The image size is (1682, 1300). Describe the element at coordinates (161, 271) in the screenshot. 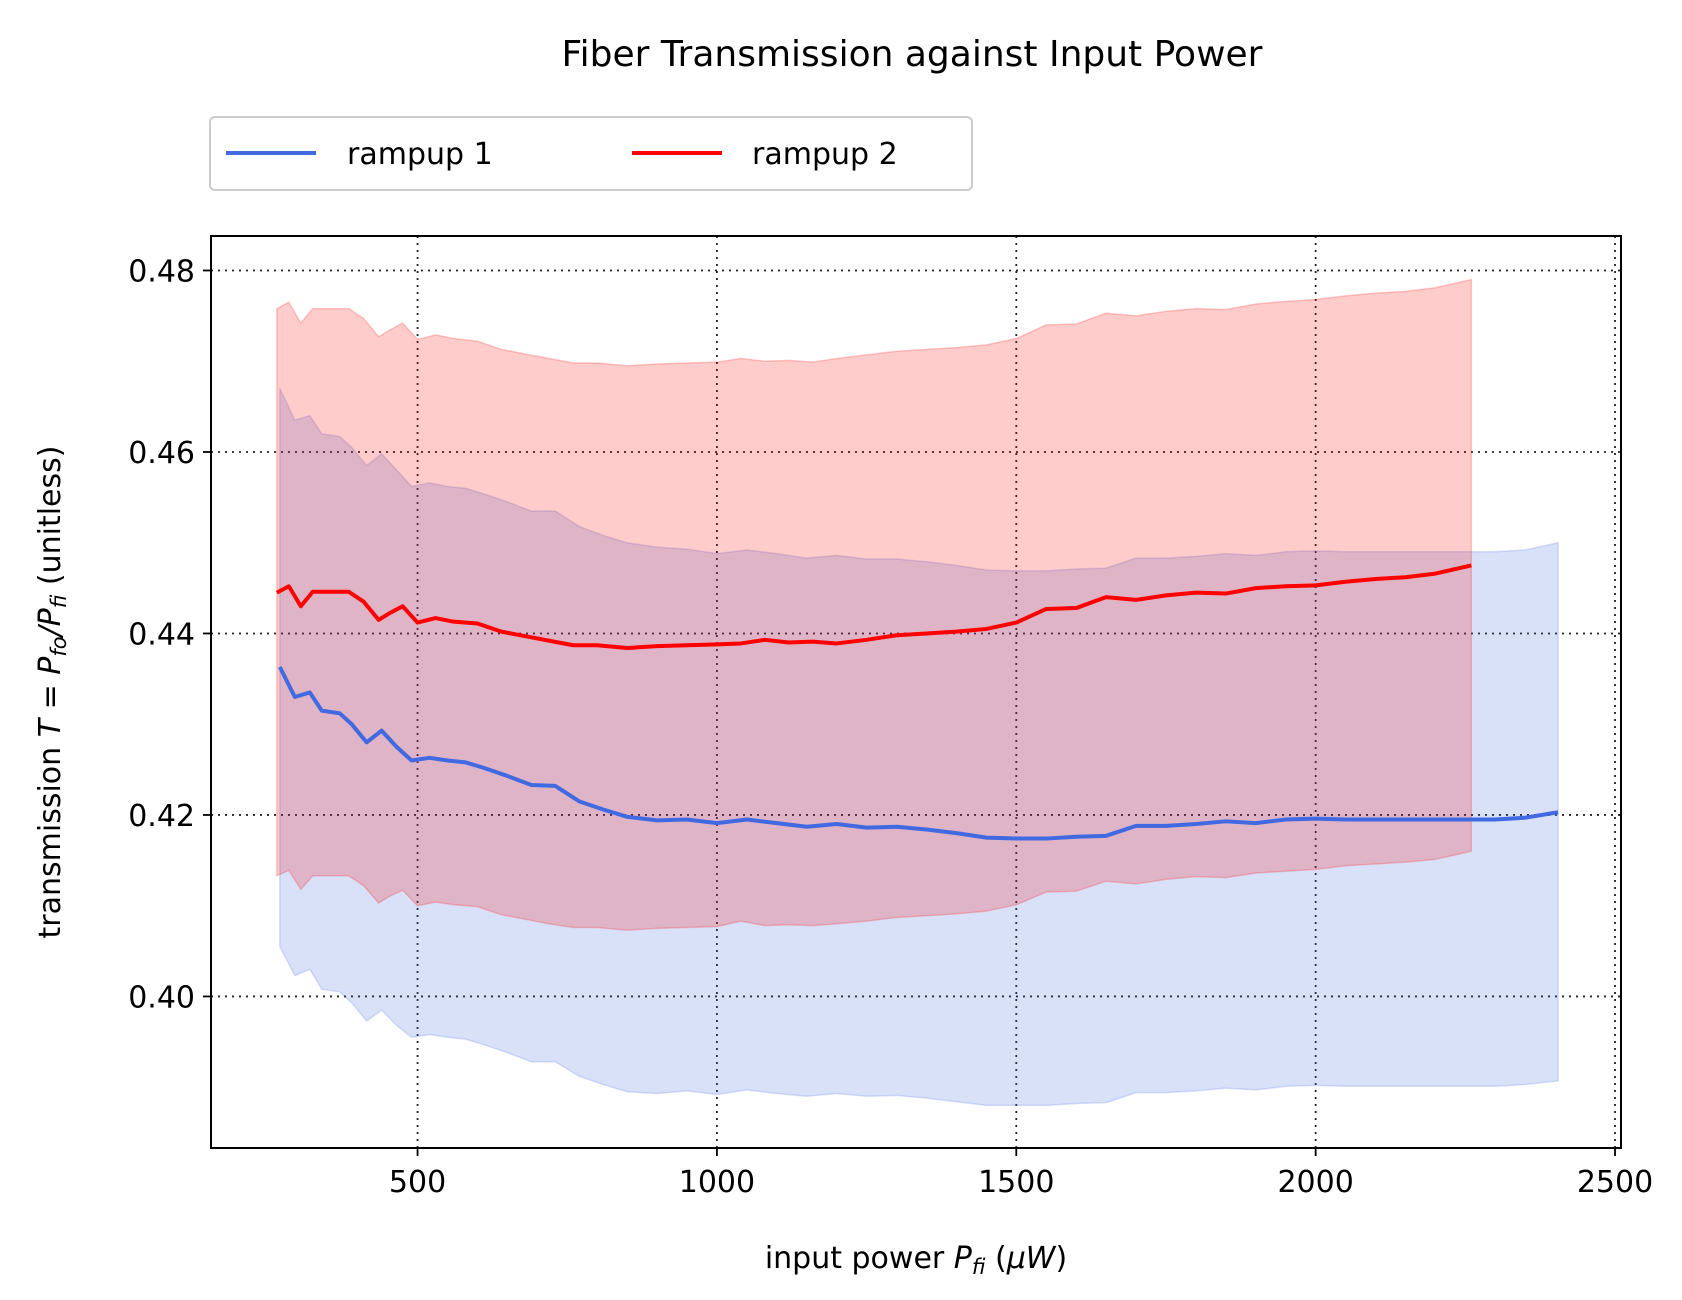

I see `y-tick-label: 0.48` at that location.